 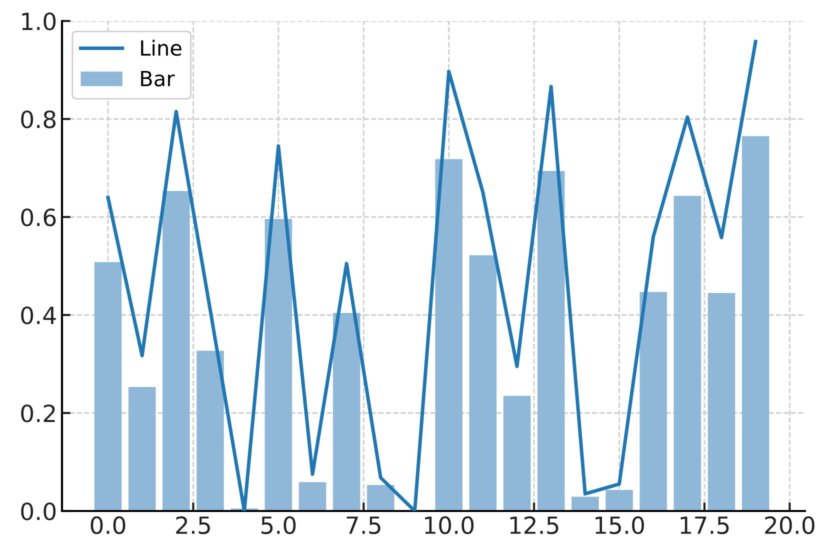 What do you see at coordinates (193, 525) in the screenshot?
I see `x-tick-label: 2.5` at bounding box center [193, 525].